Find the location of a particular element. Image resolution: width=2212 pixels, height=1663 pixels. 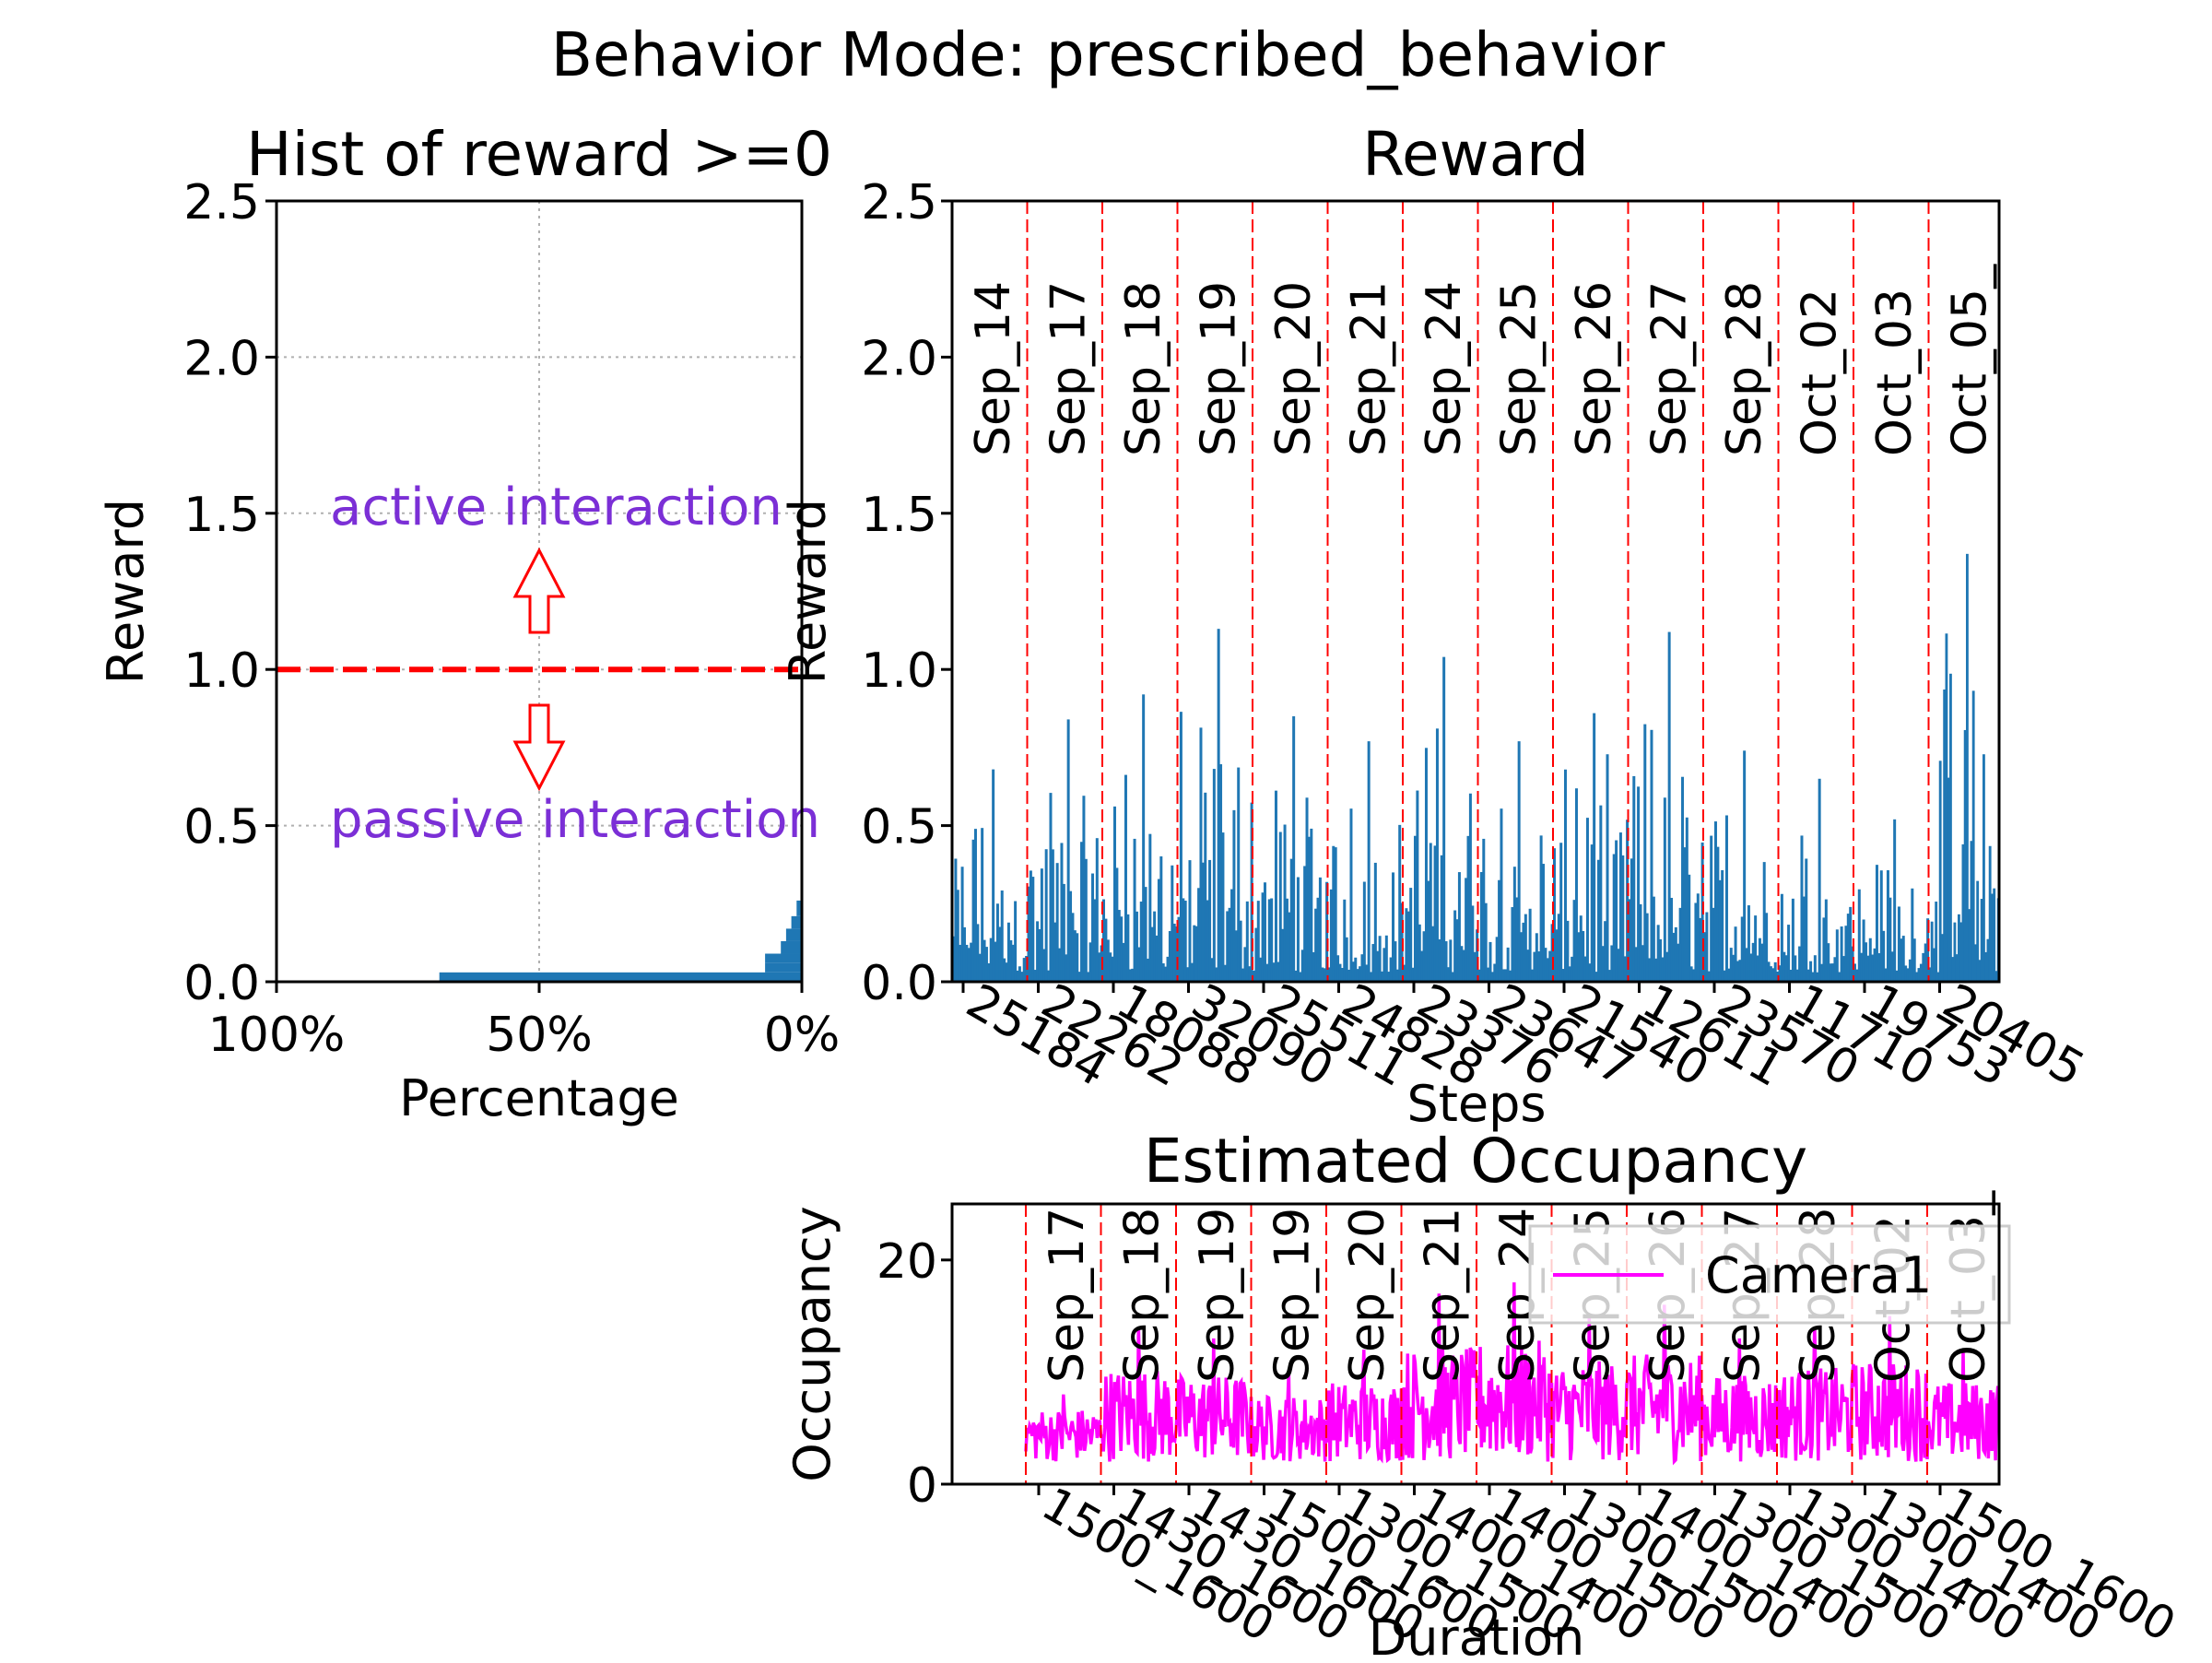

occupancy-ytick-label: 20 is located at coordinates (907, 1262).